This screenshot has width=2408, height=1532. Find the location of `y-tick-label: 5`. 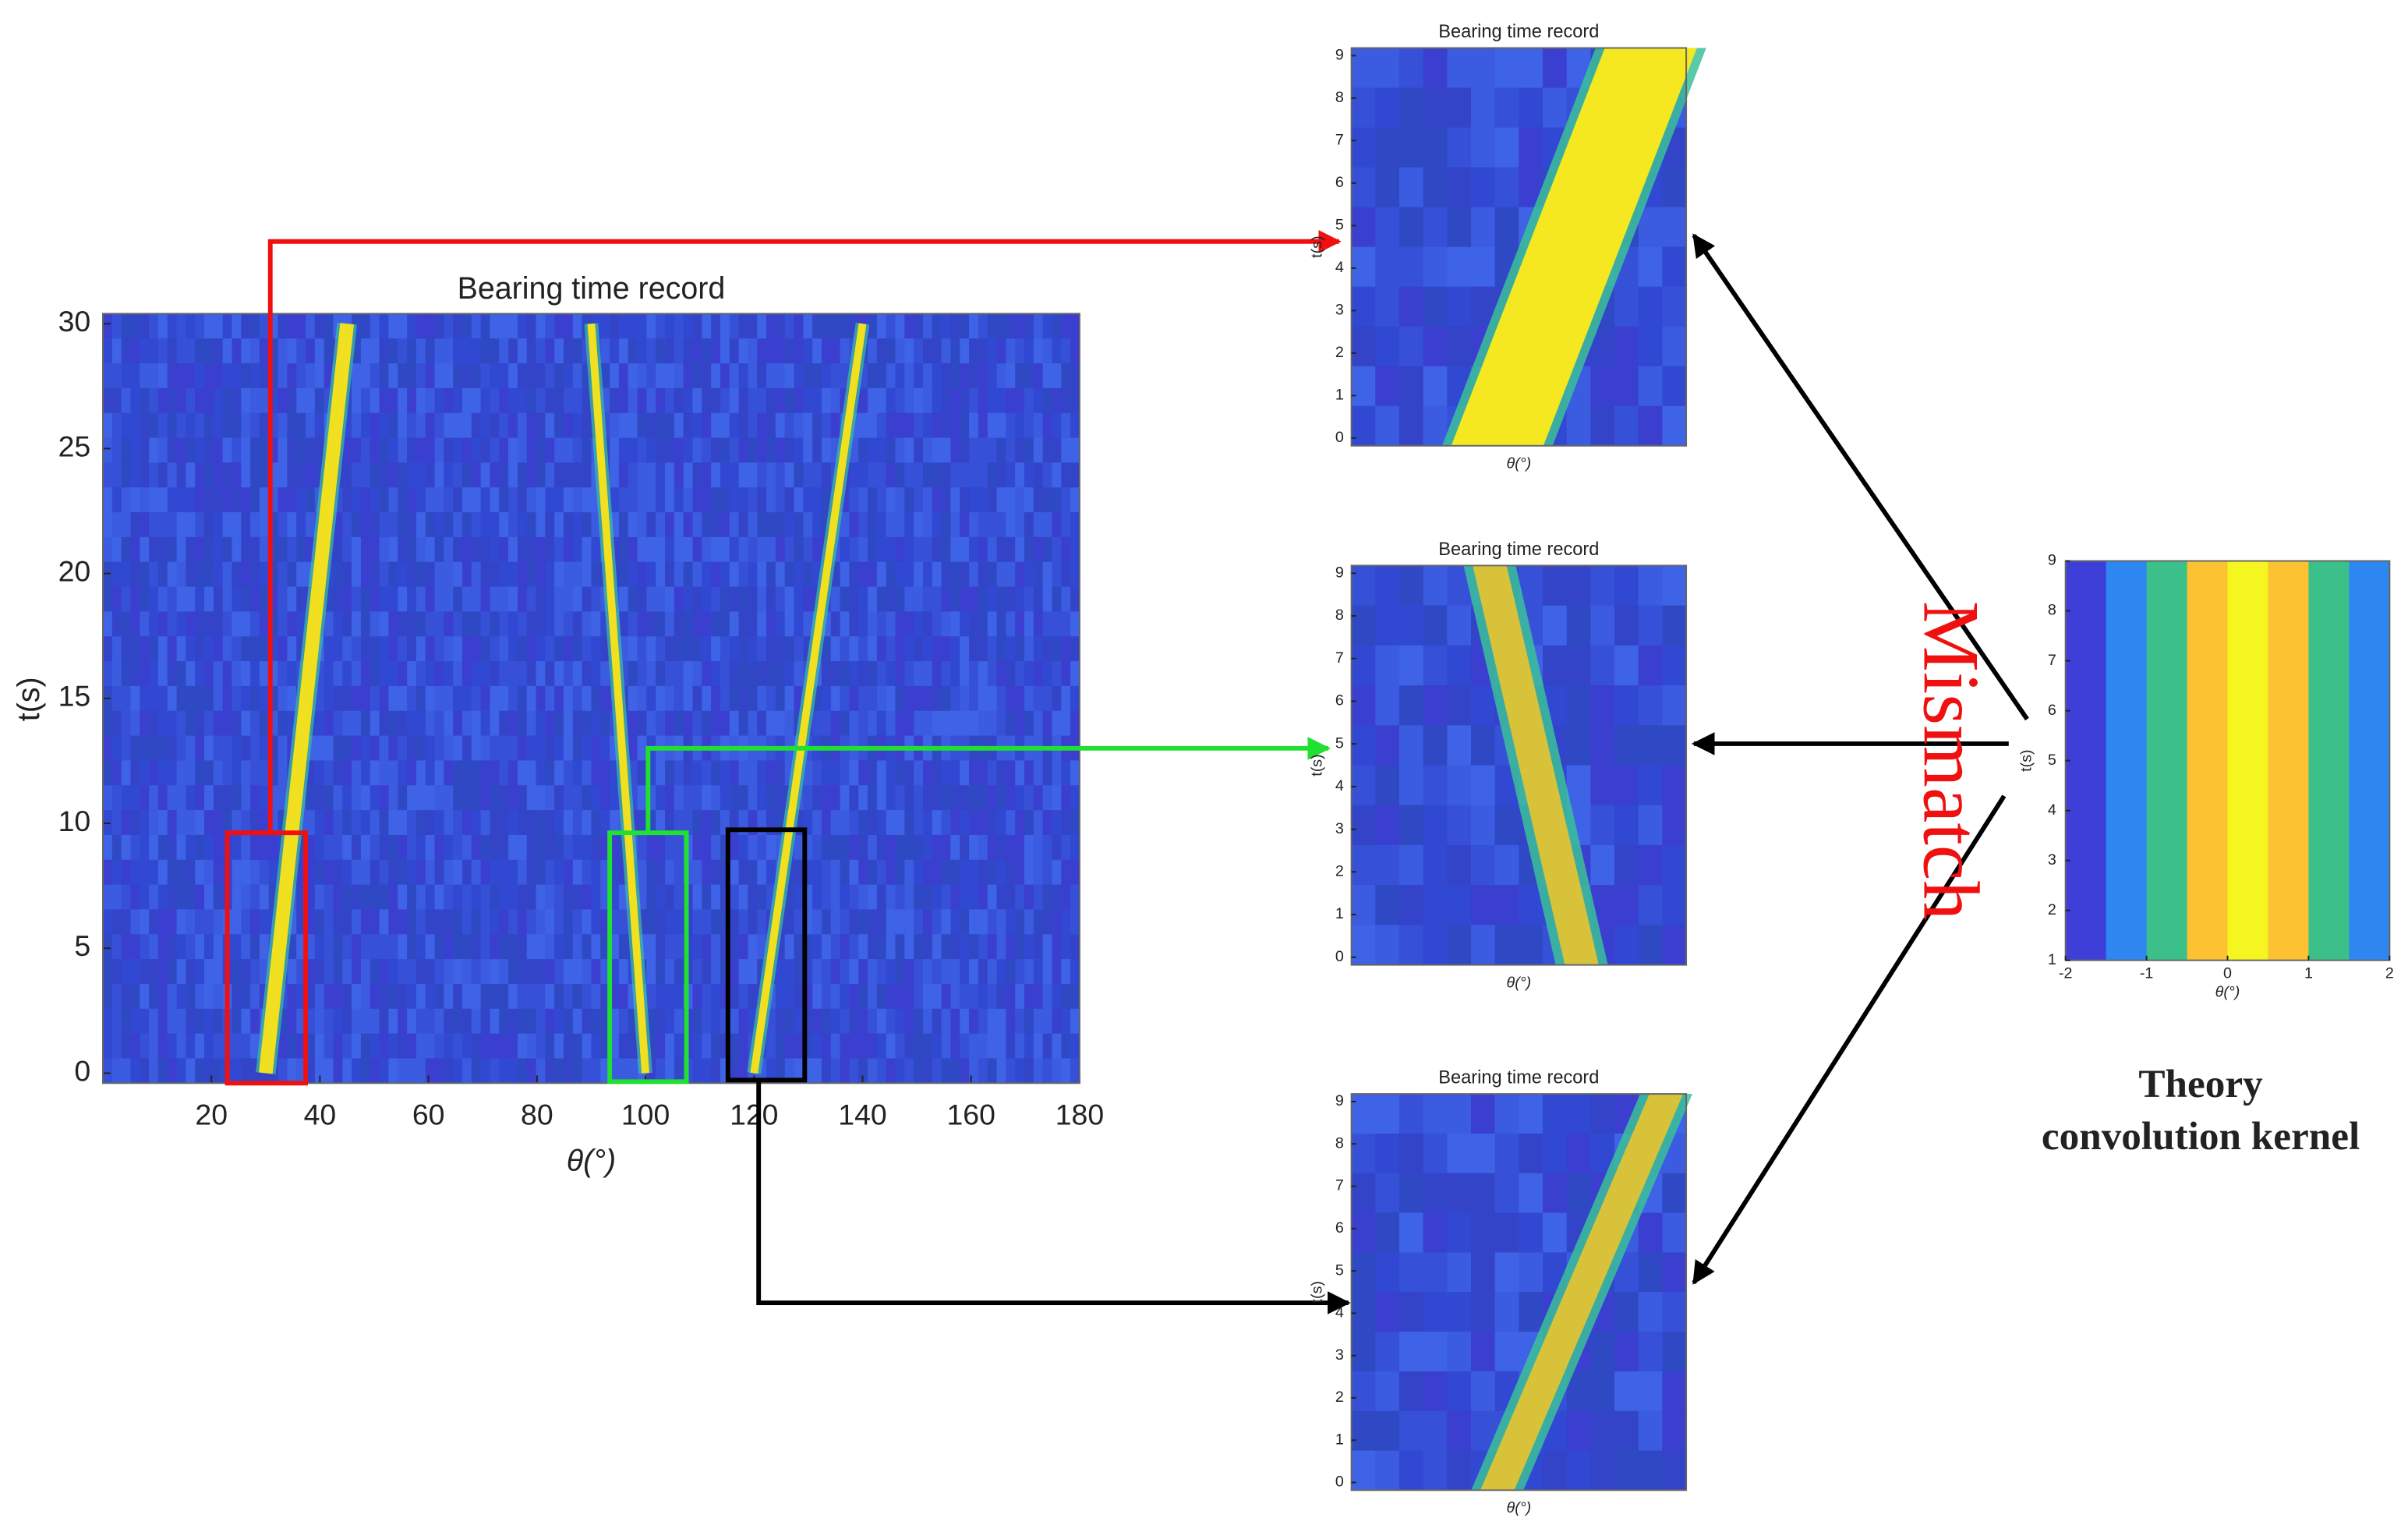

y-tick-label: 5 is located at coordinates (1340, 743).